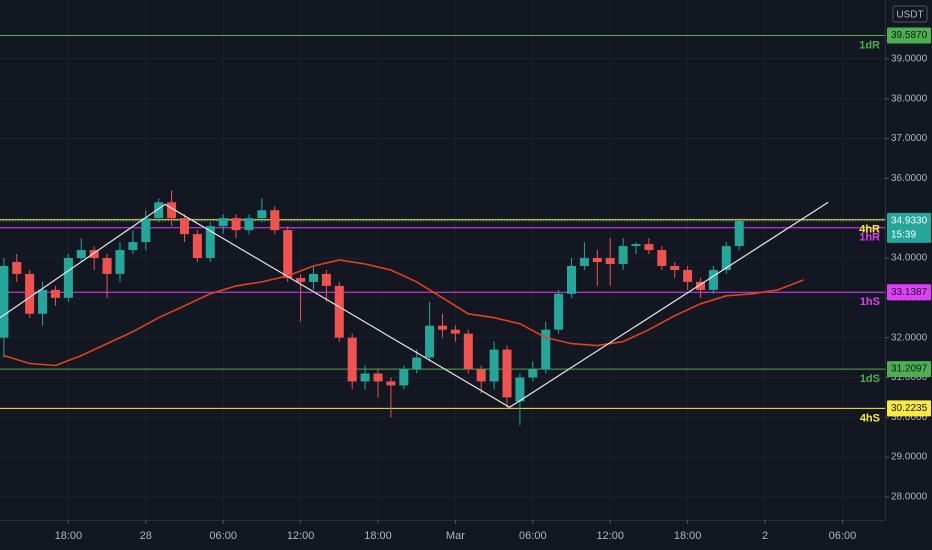  I want to click on y-tick-label: 32.0000, so click(909, 337).